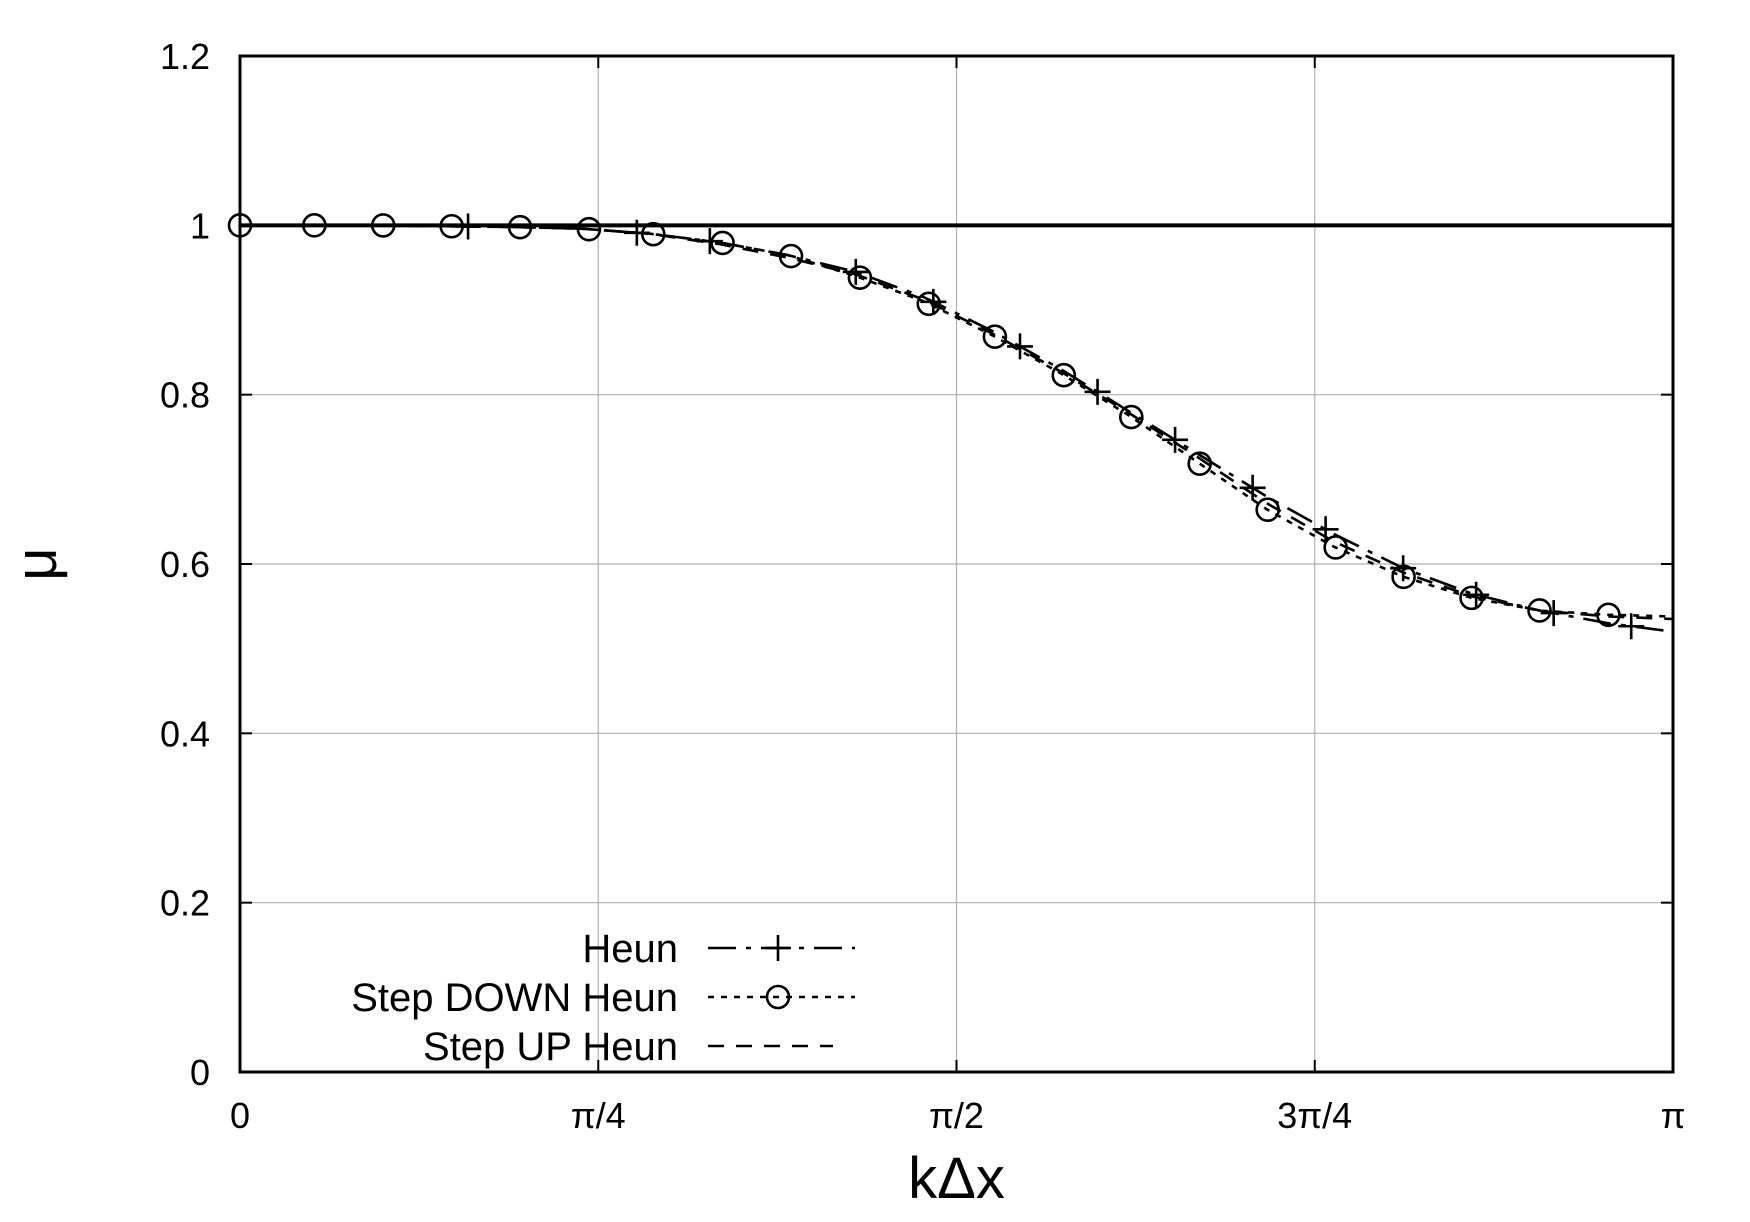  I want to click on x-tick-label: 0, so click(240, 1115).